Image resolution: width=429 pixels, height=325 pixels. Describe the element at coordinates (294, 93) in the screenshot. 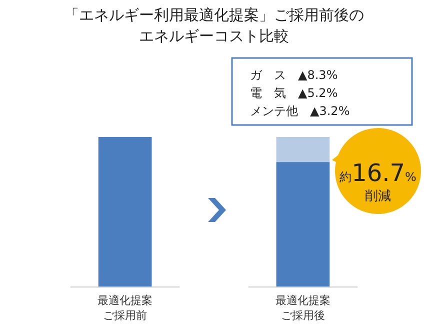

I see `text: 電 気 ▲5.2%` at that location.